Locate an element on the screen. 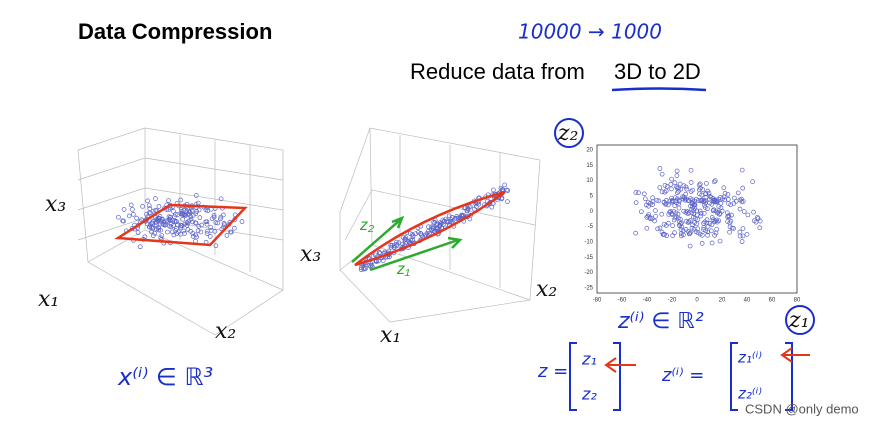  y-tick-label: -10 is located at coordinates (588, 243).